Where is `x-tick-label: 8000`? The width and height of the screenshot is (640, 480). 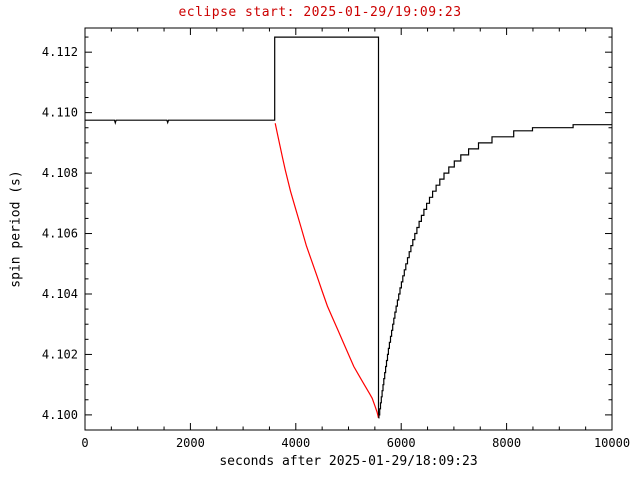
x-tick-label: 8000 is located at coordinates (506, 443).